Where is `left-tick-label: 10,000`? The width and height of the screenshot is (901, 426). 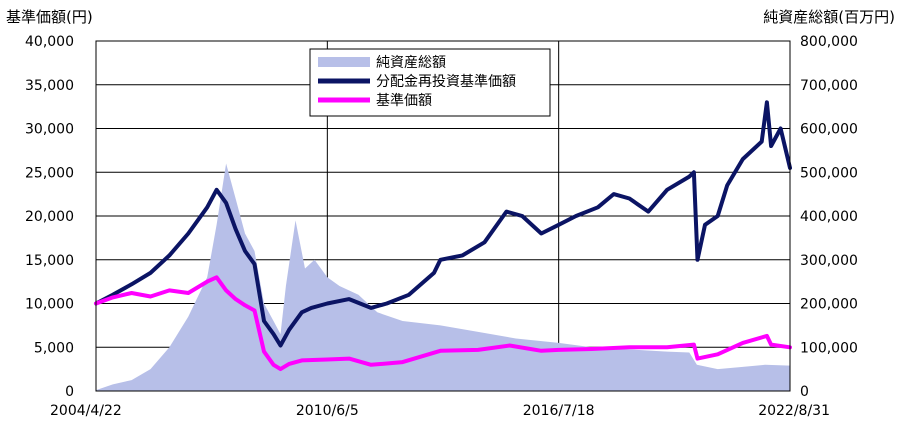 left-tick-label: 10,000 is located at coordinates (49, 305).